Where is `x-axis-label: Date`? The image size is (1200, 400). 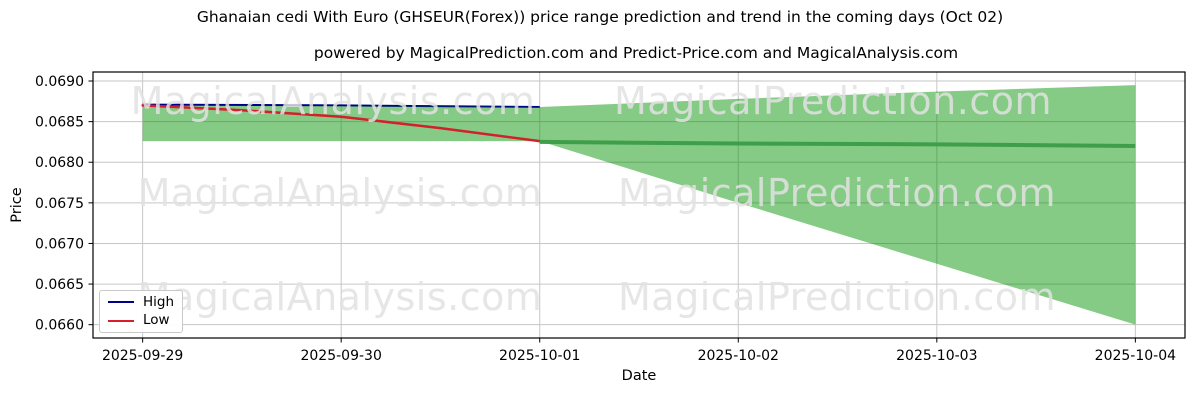
x-axis-label: Date is located at coordinates (639, 376).